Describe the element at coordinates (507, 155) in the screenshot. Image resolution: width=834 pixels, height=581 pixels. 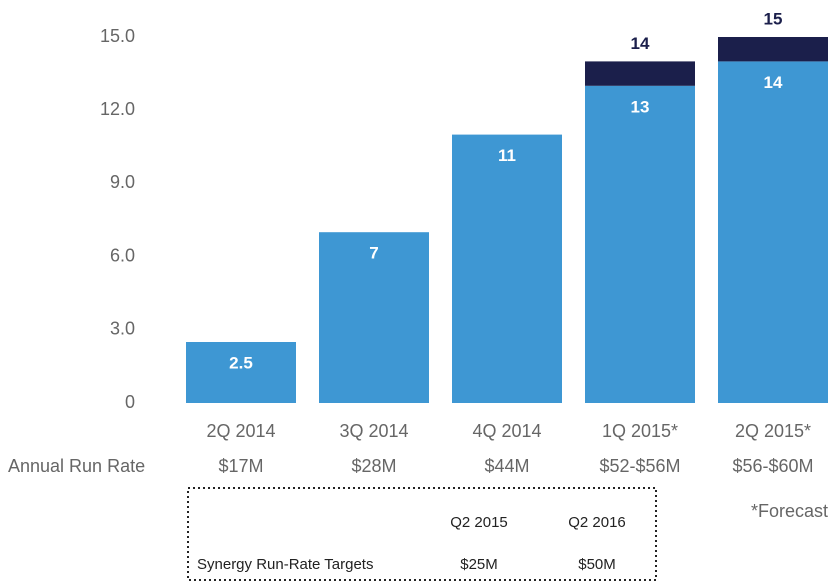
I see `segment-label: 11` at that location.